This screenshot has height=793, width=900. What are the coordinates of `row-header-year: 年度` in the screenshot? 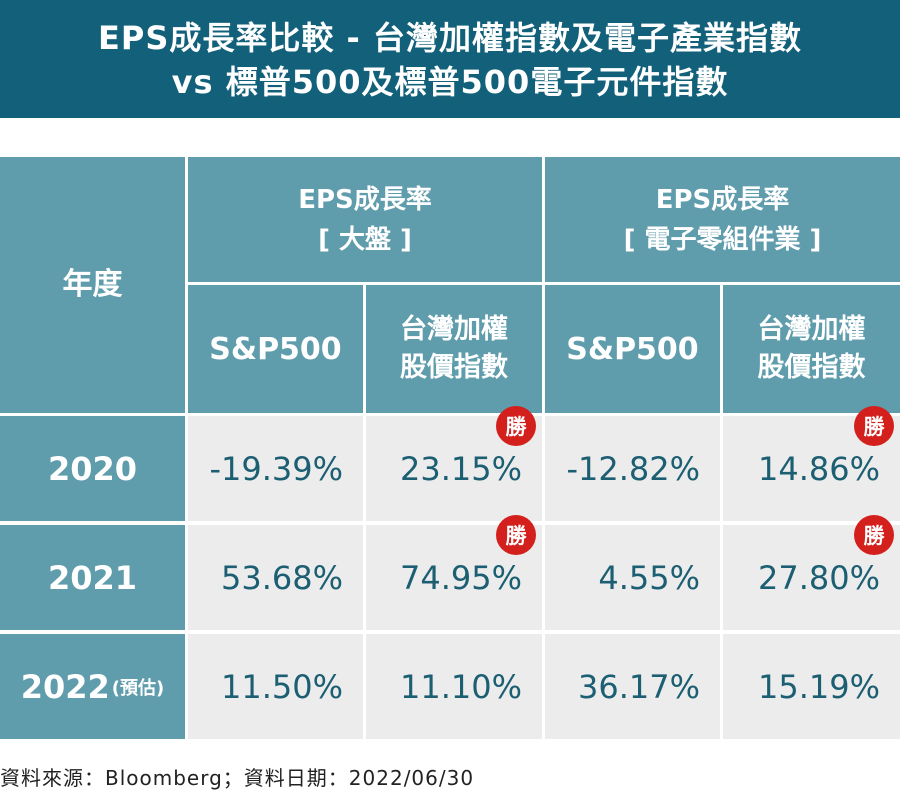 It's located at (92, 285).